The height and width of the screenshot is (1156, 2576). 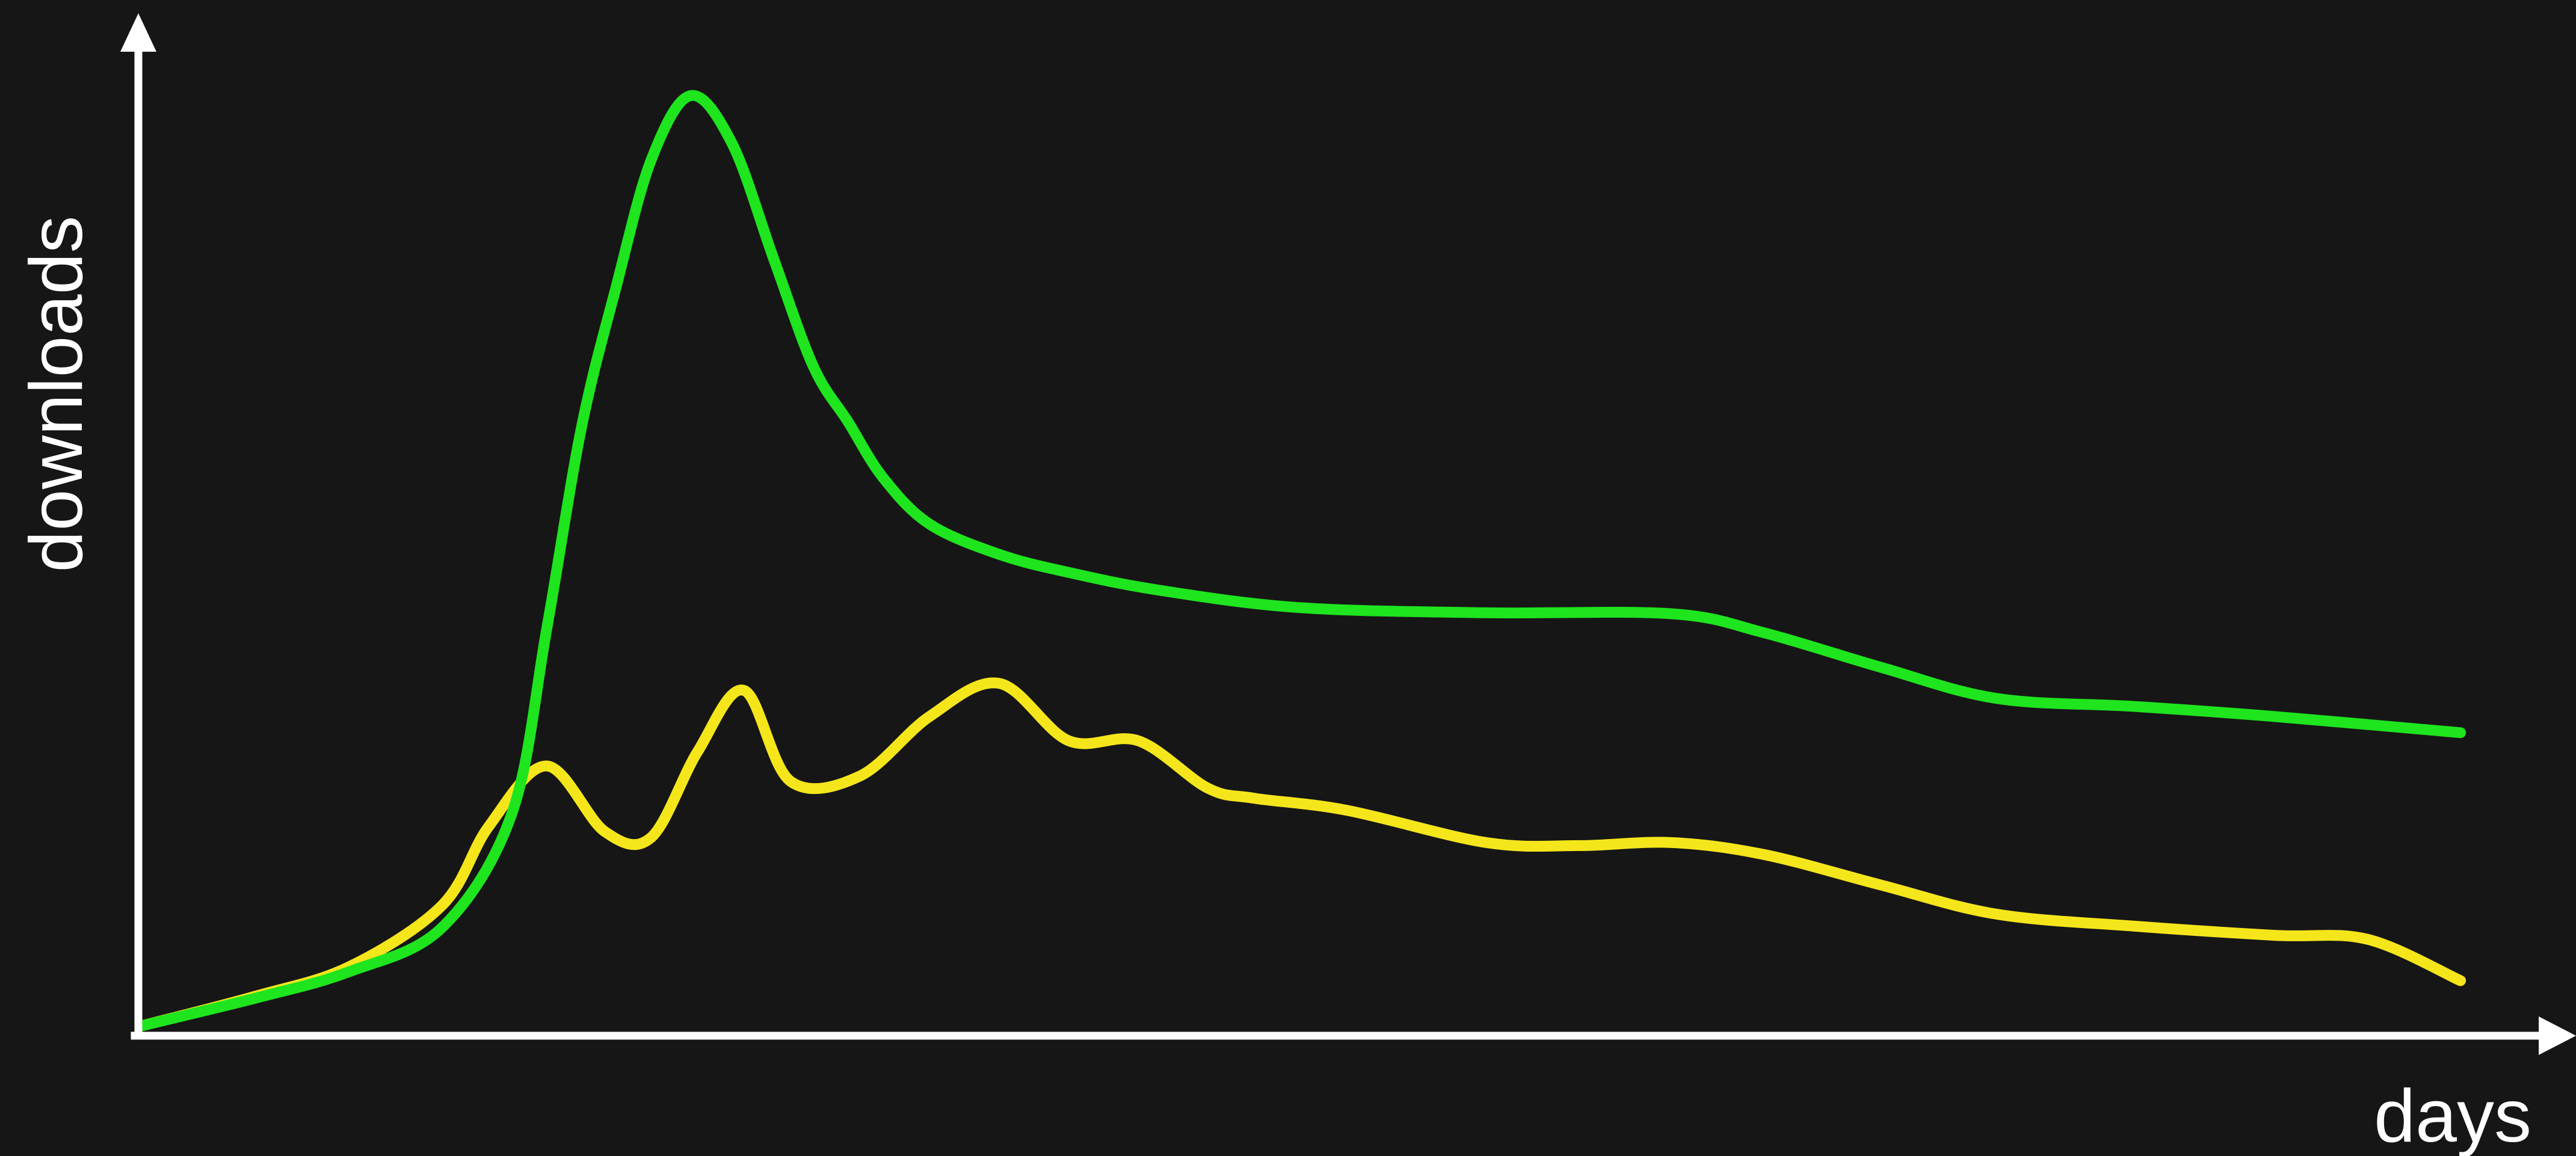 What do you see at coordinates (2557, 1035) in the screenshot?
I see `x-axis-arrow` at bounding box center [2557, 1035].